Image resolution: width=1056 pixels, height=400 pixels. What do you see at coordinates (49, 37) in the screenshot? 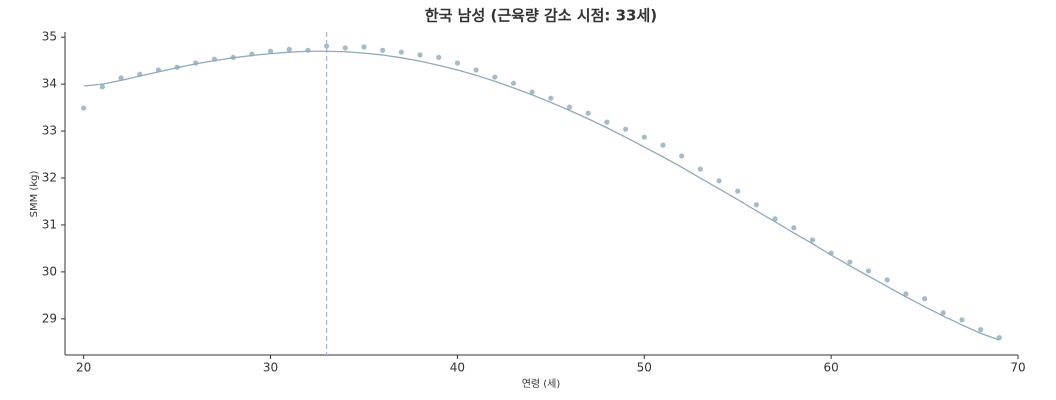
I see `y-tick-label: 35` at bounding box center [49, 37].